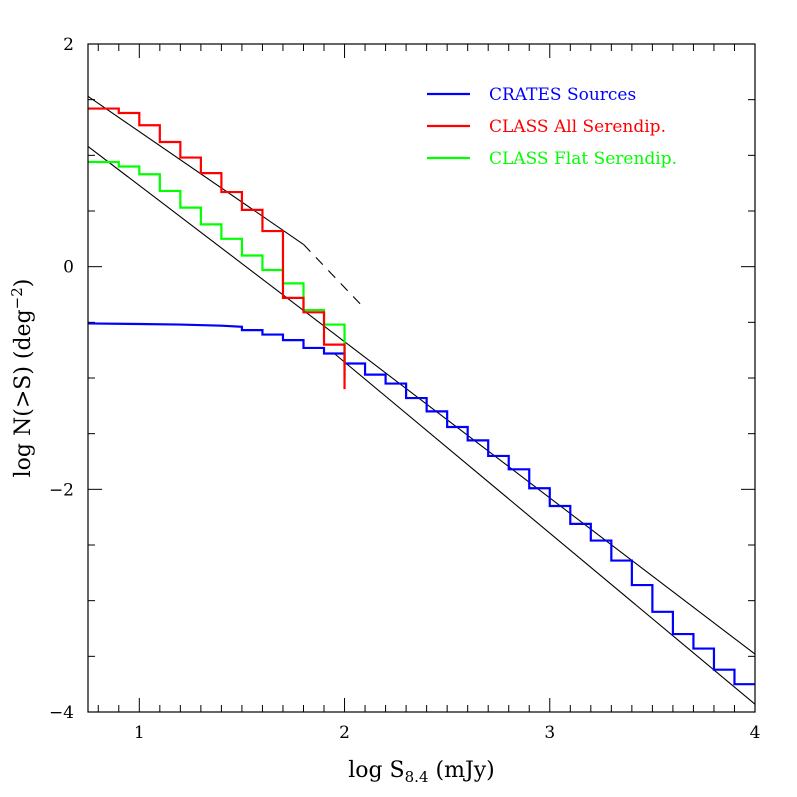 This screenshot has height=797, width=797. I want to click on series-class-all-serendip, so click(217, 248).